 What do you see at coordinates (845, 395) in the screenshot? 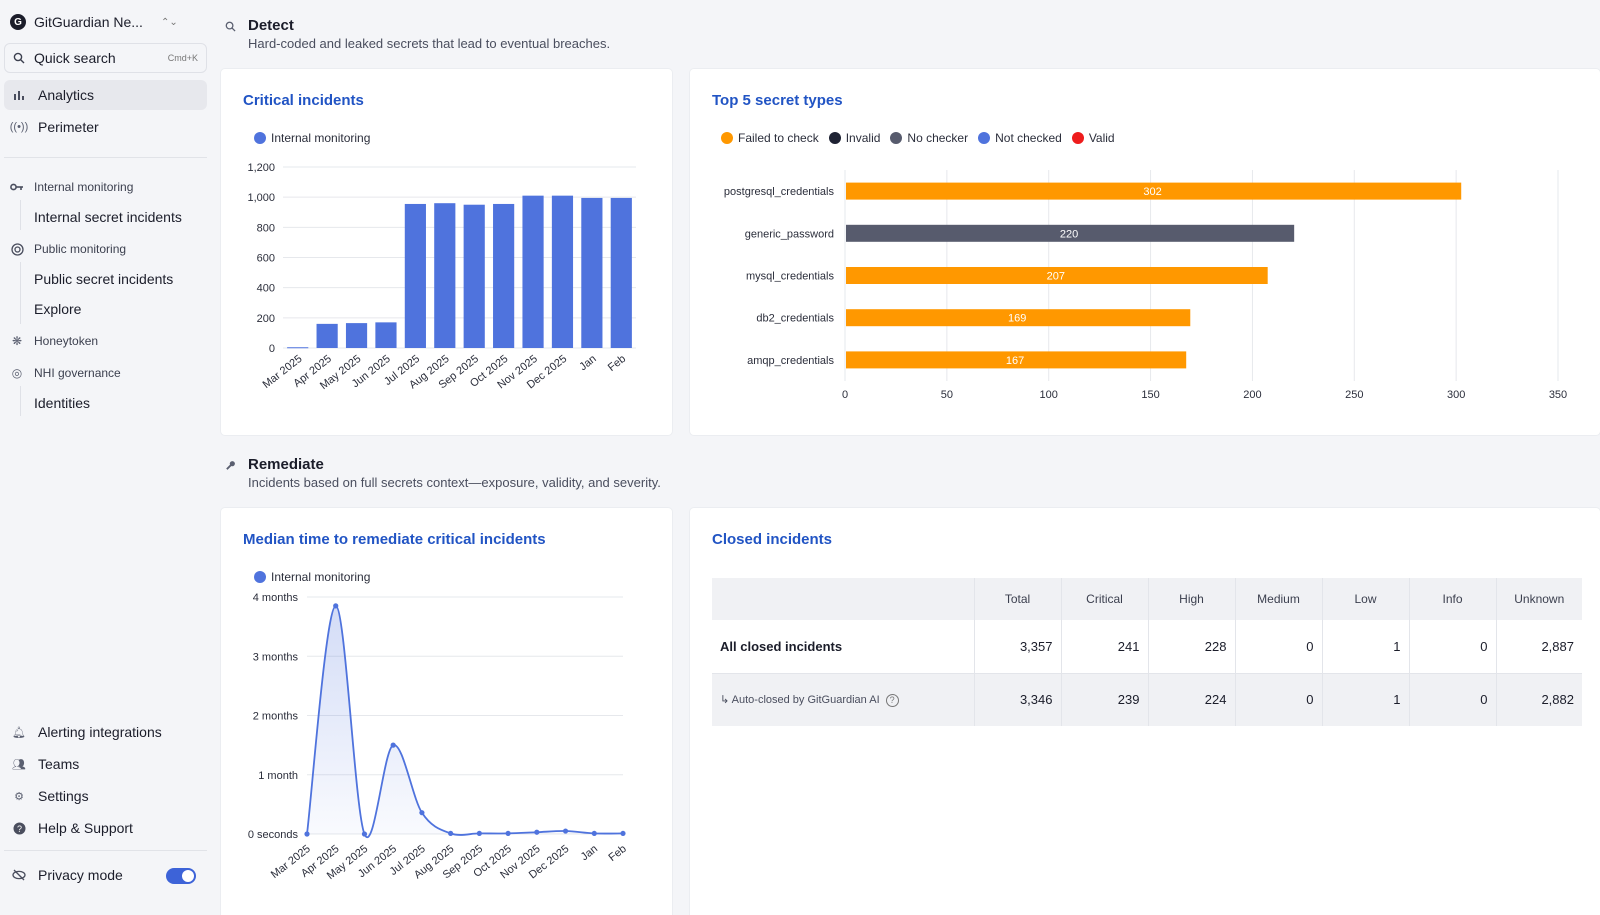
I see `x-tick-label: 0` at bounding box center [845, 395].